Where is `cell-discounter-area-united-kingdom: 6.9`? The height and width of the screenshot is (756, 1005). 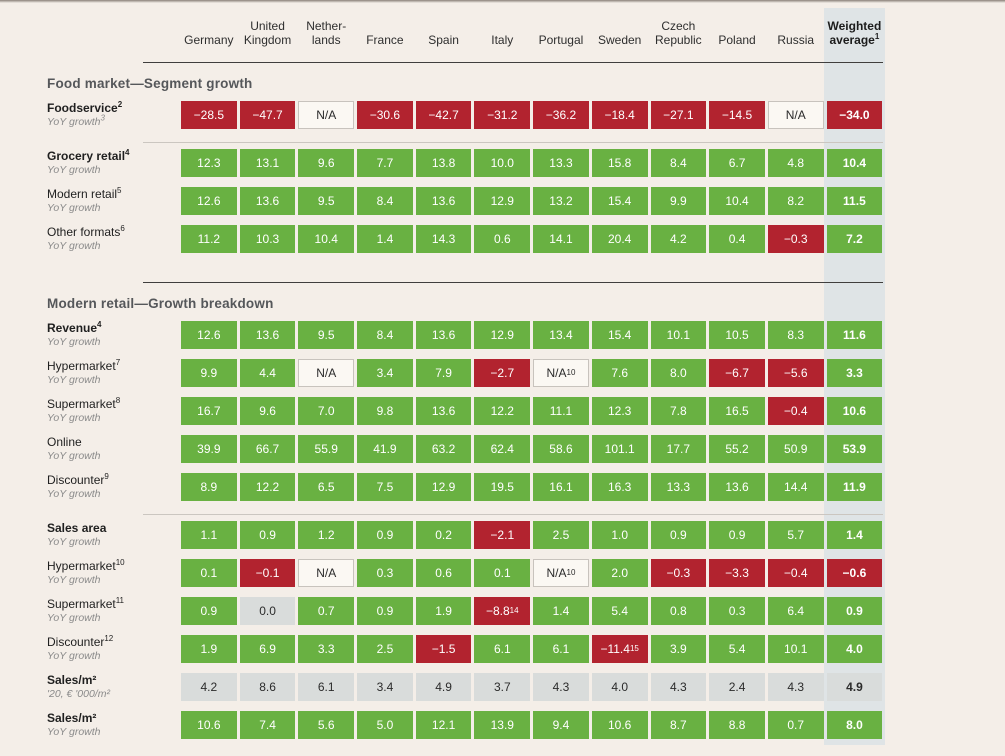
cell-discounter-area-united-kingdom: 6.9 is located at coordinates (267, 649).